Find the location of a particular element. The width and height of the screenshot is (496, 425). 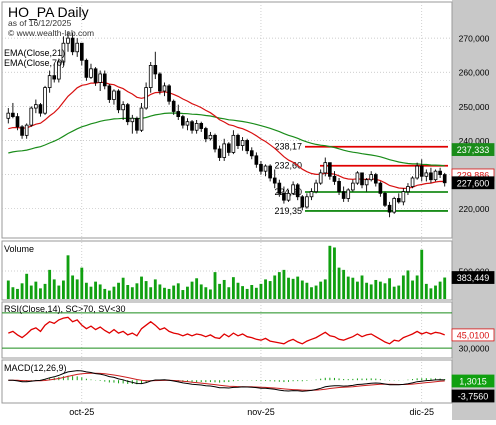

macd-last-tag: -3,7560 is located at coordinates (473, 396).